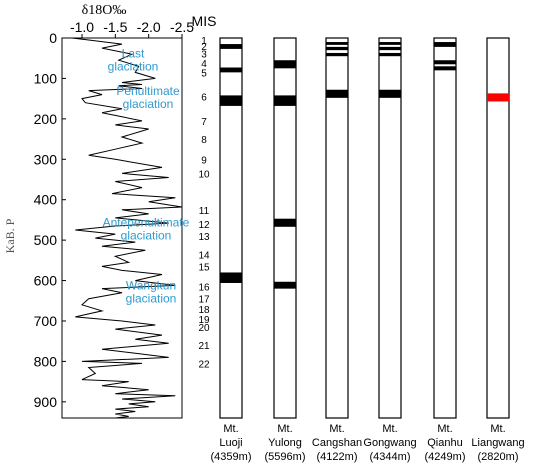  Describe the element at coordinates (204, 54) in the screenshot. I see `mis-stage-label: 3` at that location.